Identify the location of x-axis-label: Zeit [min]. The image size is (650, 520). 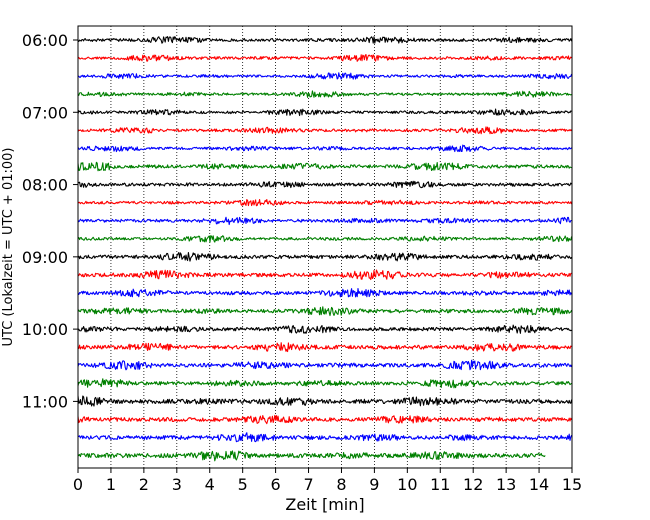
(324, 504).